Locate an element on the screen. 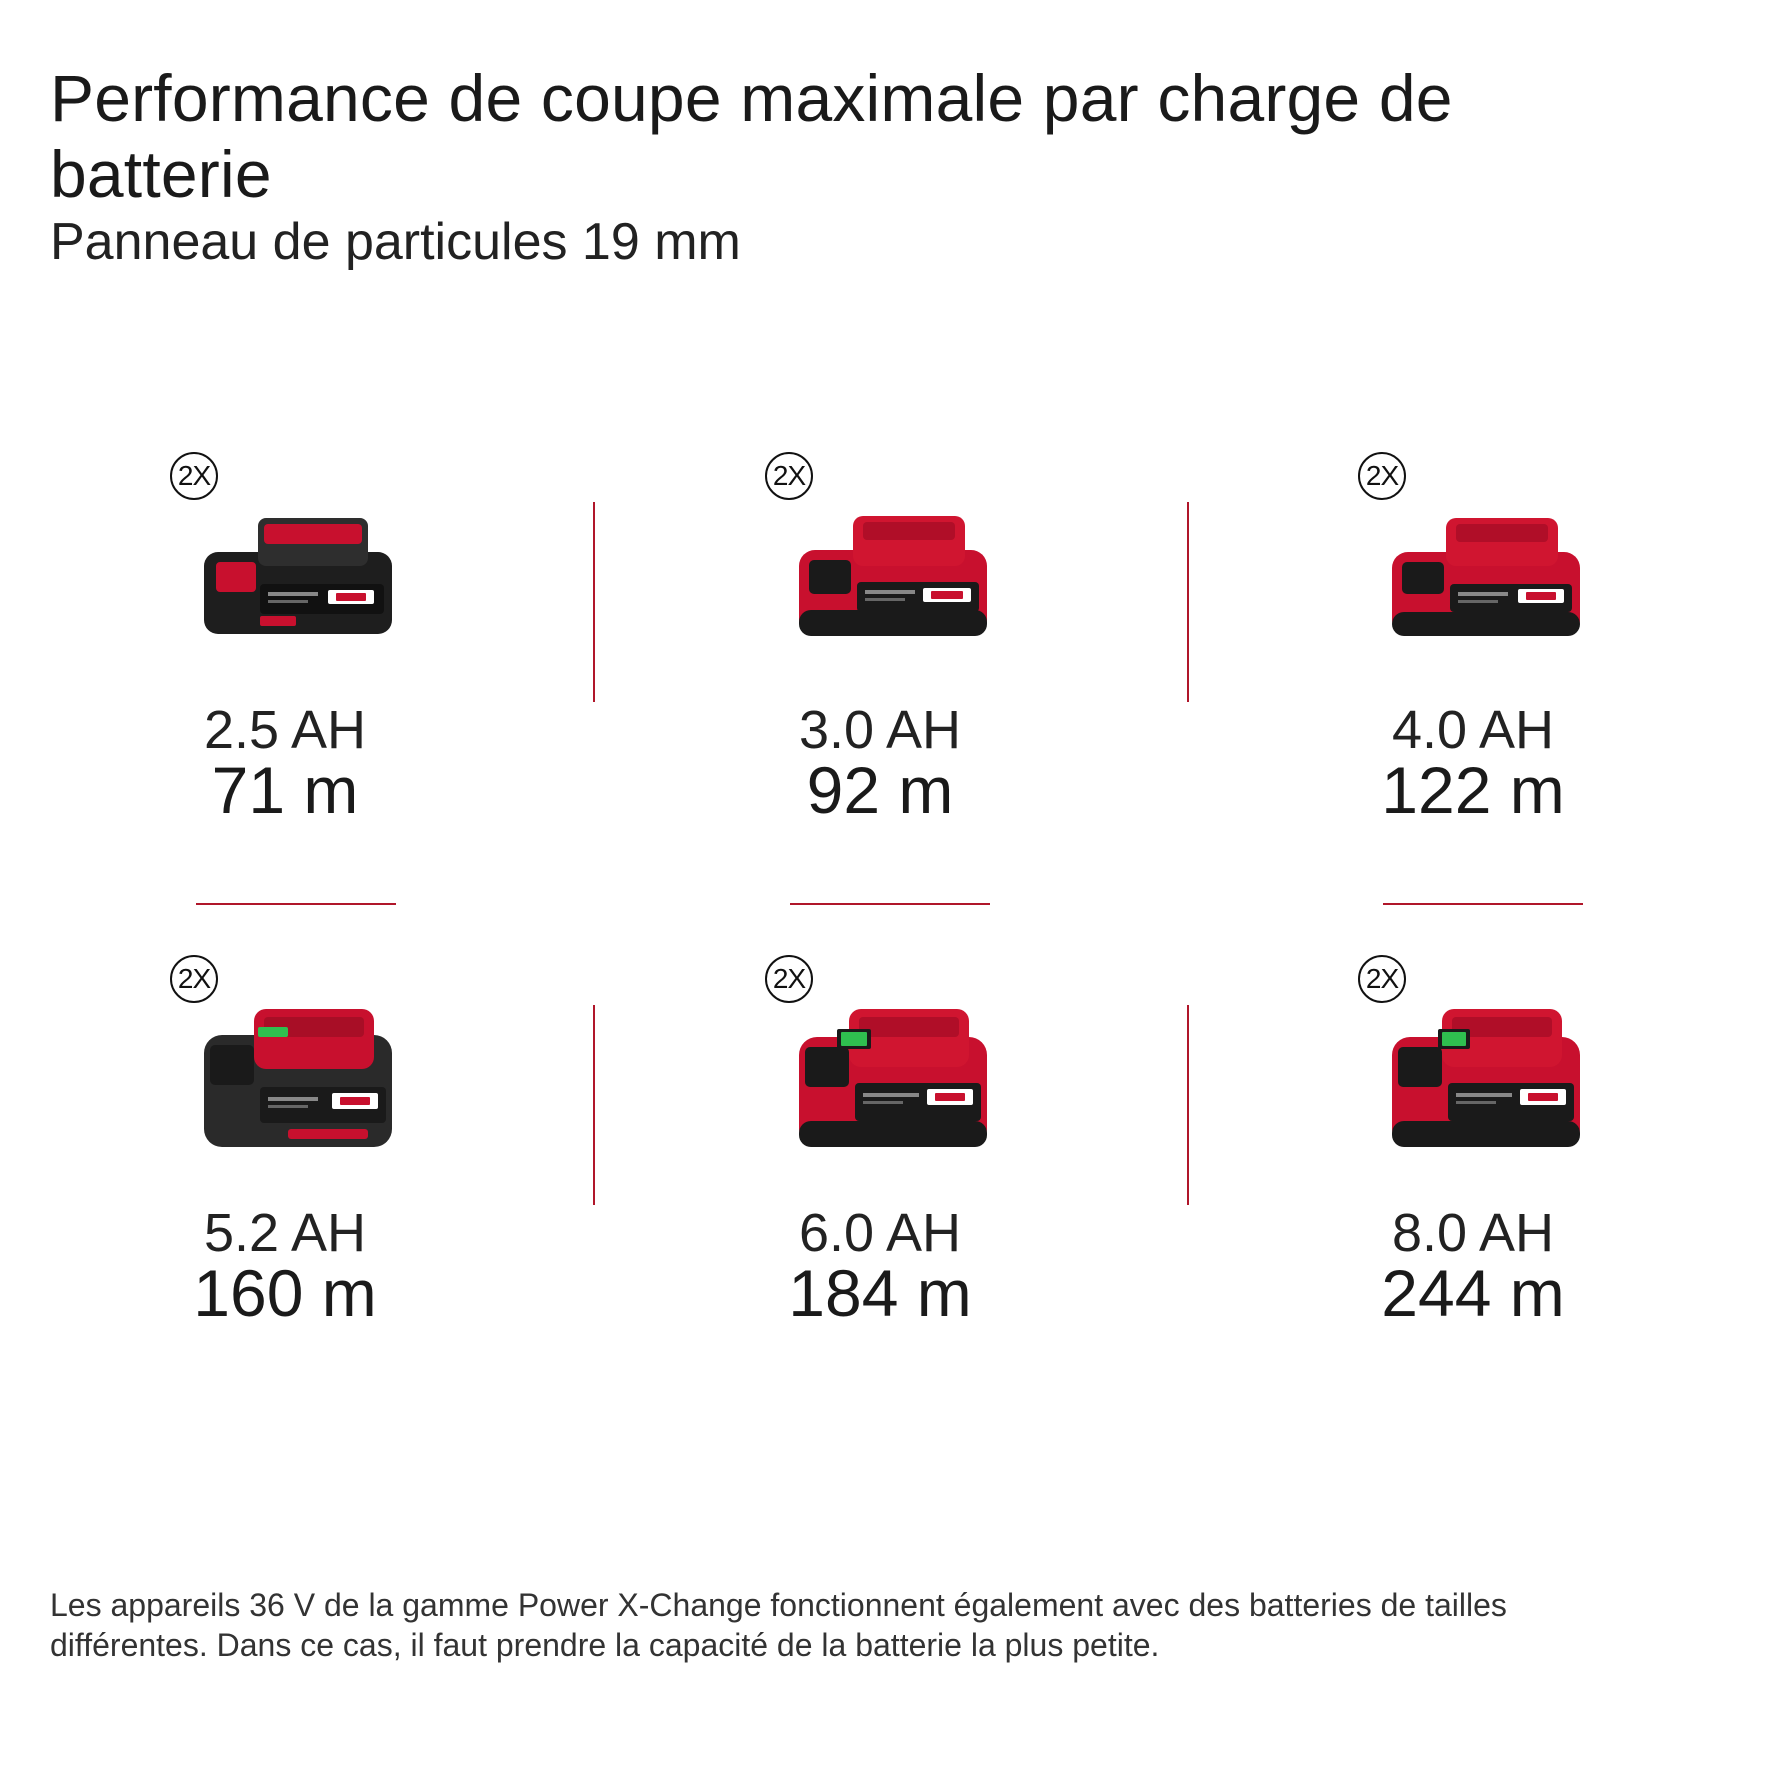 This screenshot has width=1772, height=1772. cutting-distance: 92 m is located at coordinates (880, 790).